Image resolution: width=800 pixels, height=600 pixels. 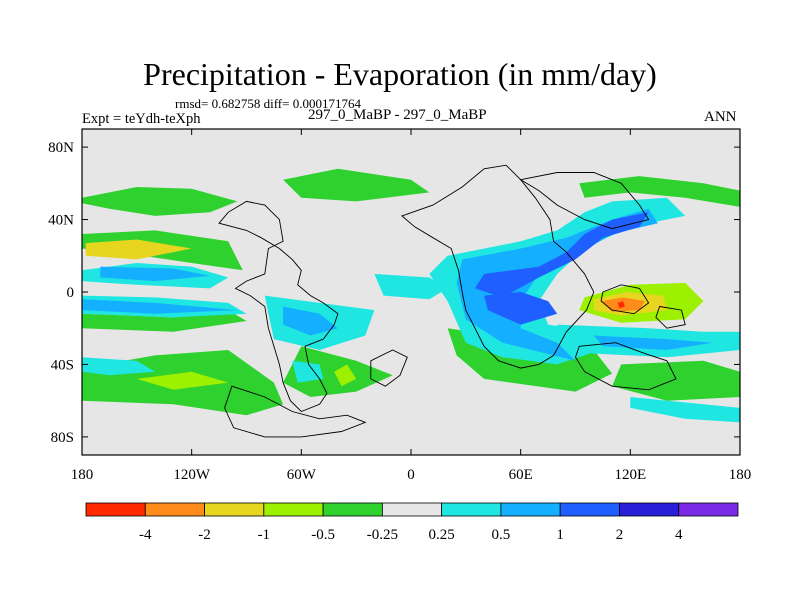 What do you see at coordinates (264, 535) in the screenshot?
I see `colorbar-label-2: -1` at bounding box center [264, 535].